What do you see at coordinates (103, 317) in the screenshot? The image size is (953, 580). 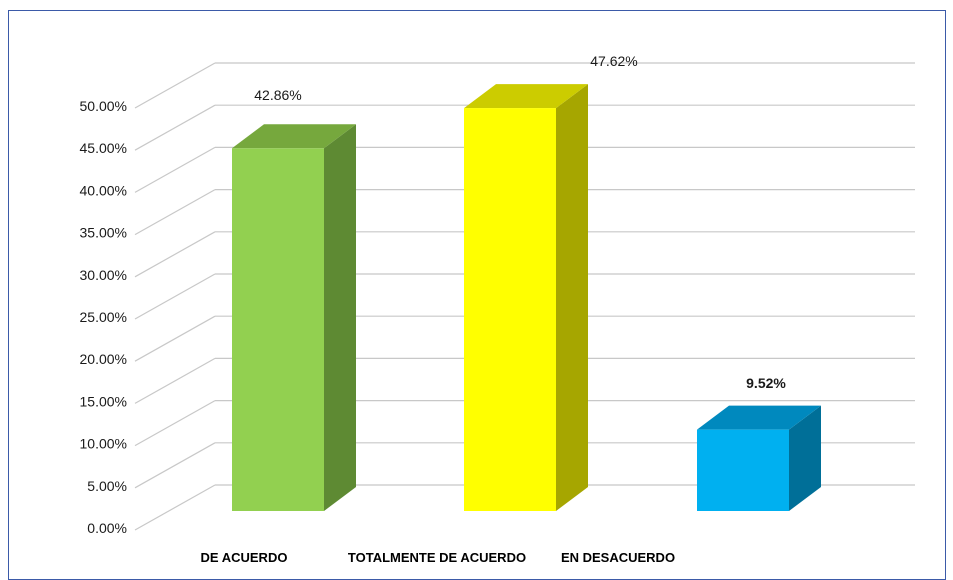 I see `y-tick-label: 25.00%` at bounding box center [103, 317].